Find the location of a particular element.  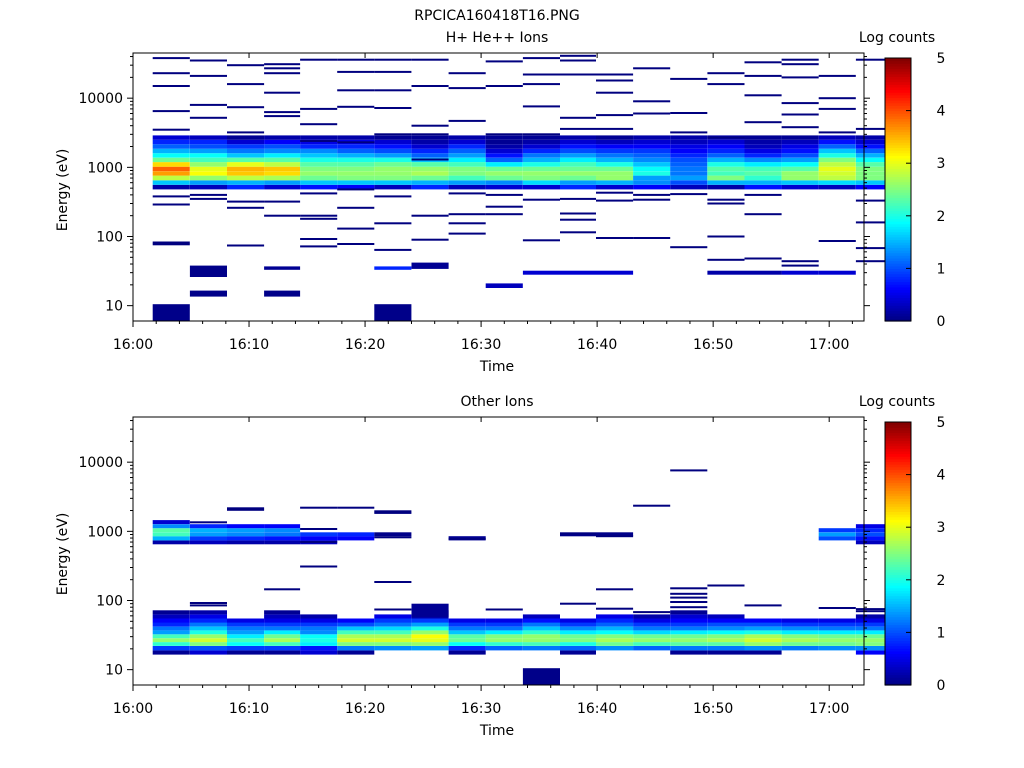

panel-title: H+ He++ Ions is located at coordinates (497, 38).